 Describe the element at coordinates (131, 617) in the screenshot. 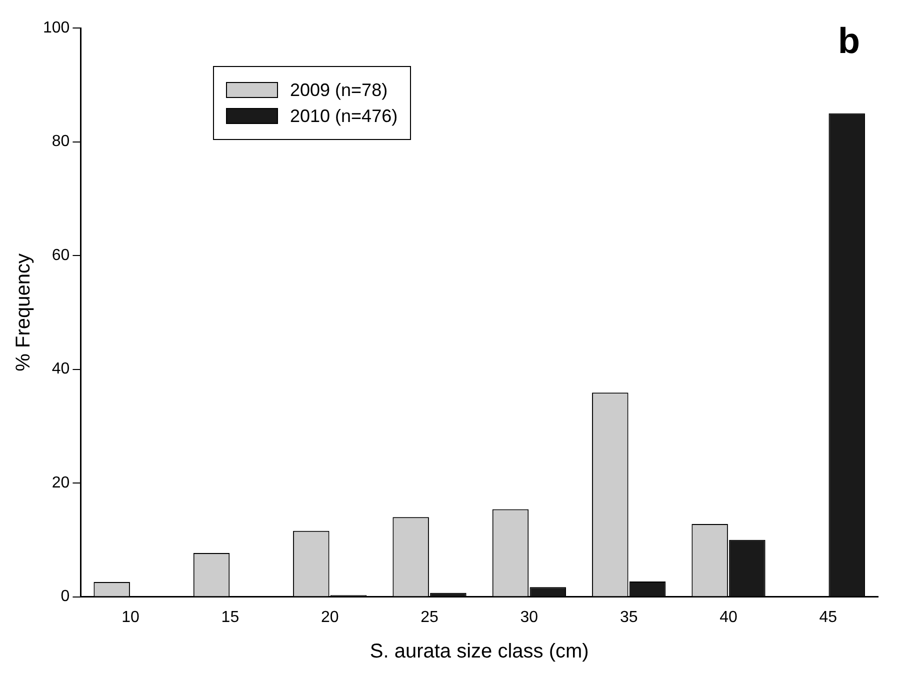

I see `x-tick-label: 10` at that location.